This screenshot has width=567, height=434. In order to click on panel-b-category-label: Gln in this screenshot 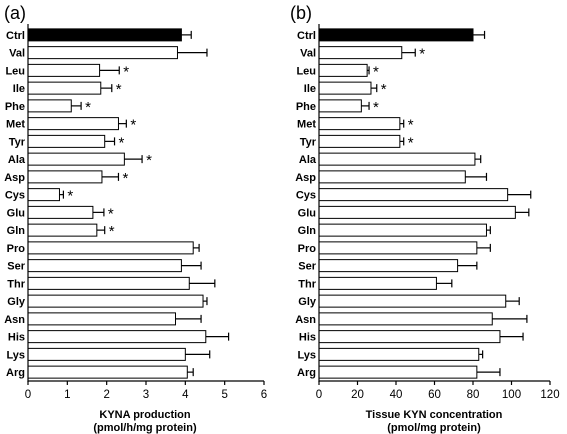, I will do `click(307, 231)`.